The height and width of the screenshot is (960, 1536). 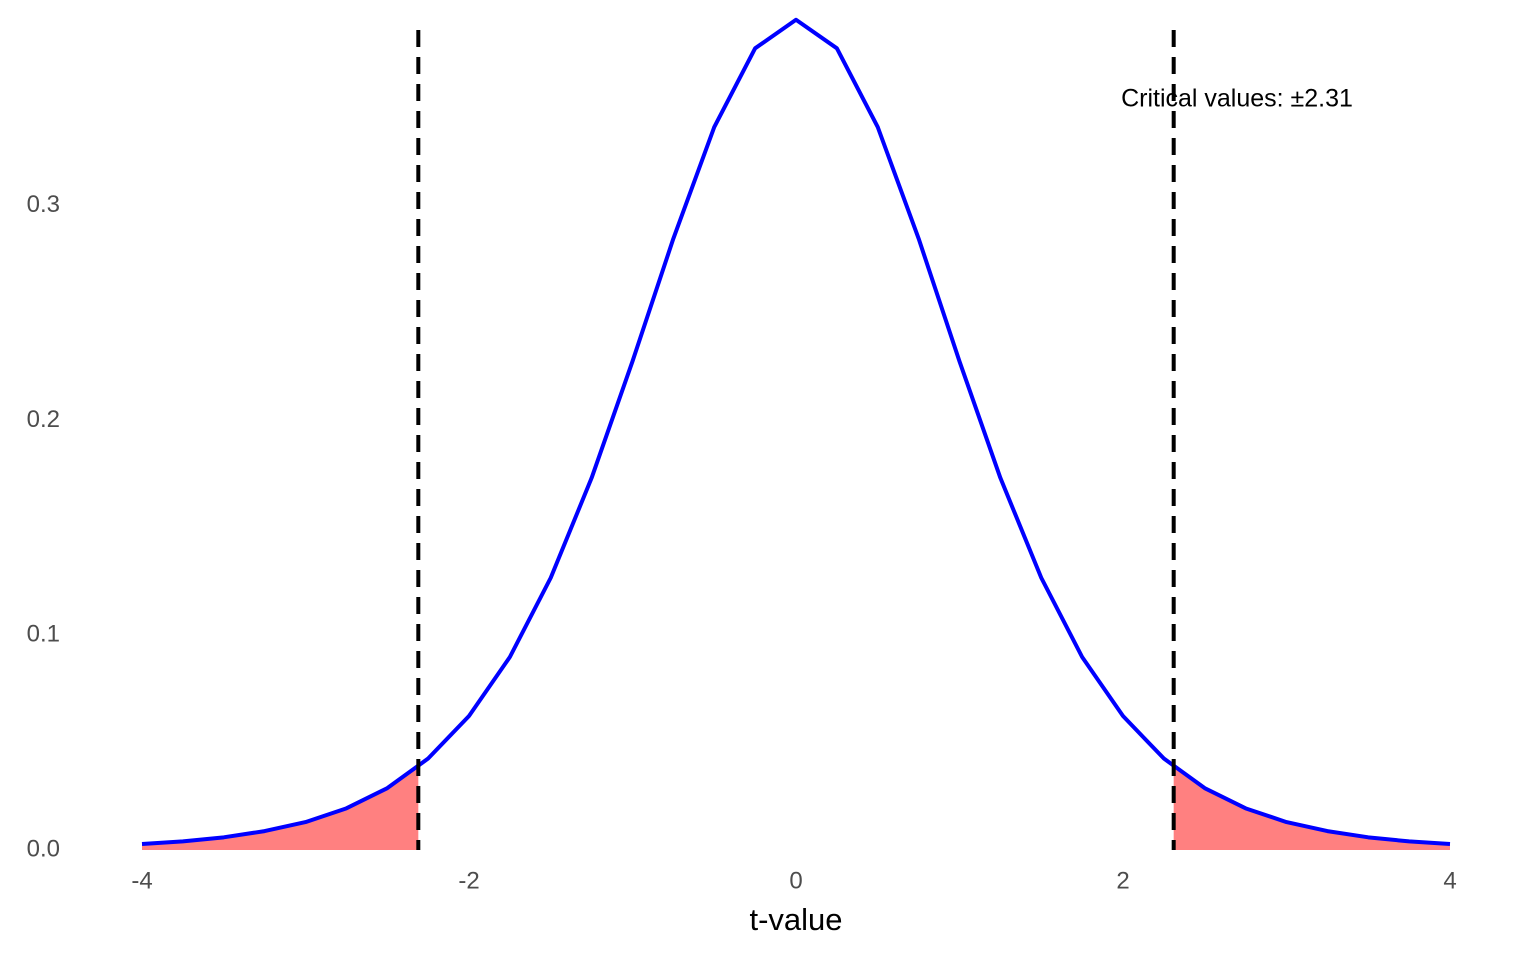 What do you see at coordinates (141, 880) in the screenshot?
I see `x-tick-label: -4` at bounding box center [141, 880].